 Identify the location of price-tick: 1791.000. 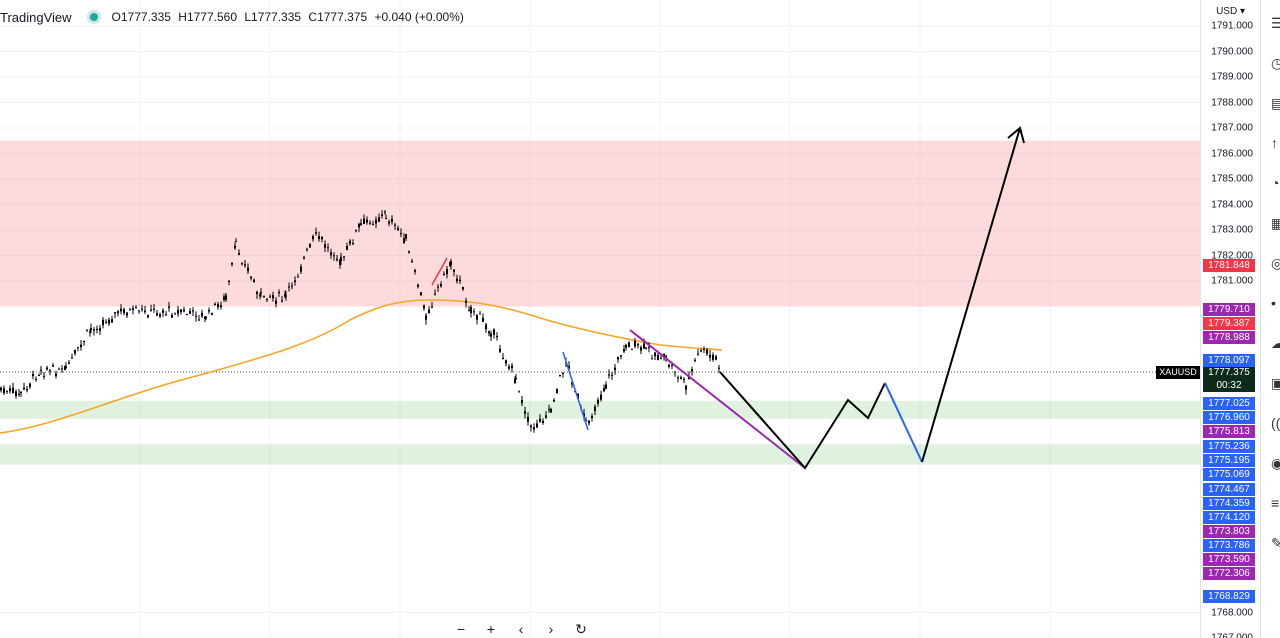
(1232, 26).